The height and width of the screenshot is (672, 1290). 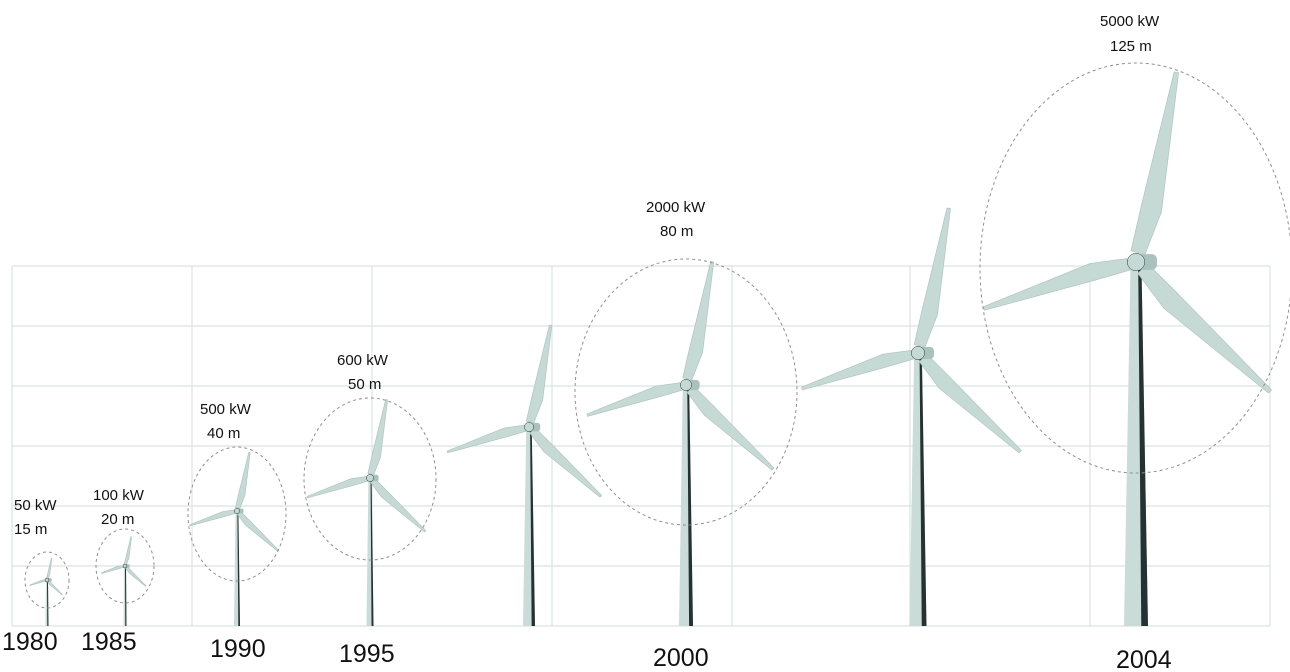 What do you see at coordinates (238, 649) in the screenshot?
I see `year-label-1990: 1990` at bounding box center [238, 649].